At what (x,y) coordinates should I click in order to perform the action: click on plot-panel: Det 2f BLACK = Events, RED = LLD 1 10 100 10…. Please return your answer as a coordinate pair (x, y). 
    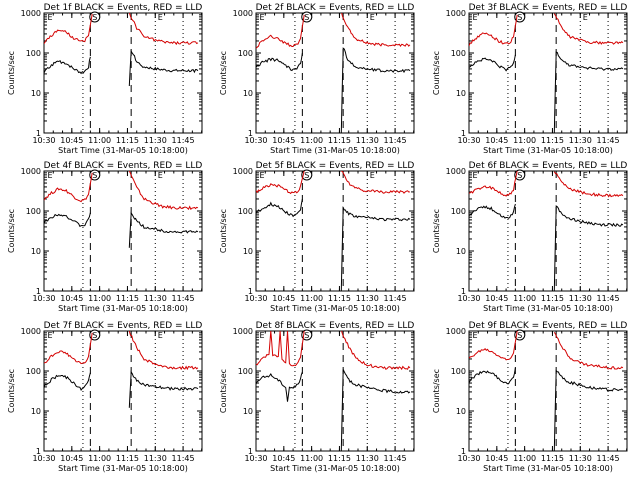
    Looking at the image, I should click on (317, 79).